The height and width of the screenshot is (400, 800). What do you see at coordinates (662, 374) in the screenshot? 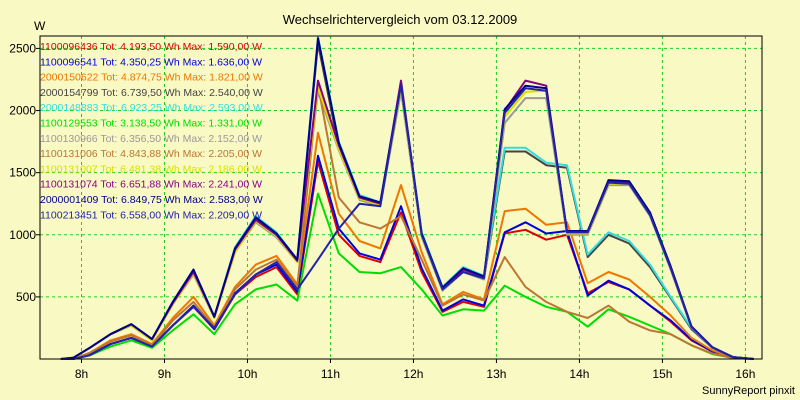
I see `x-tick-label-7: 15h` at bounding box center [662, 374].